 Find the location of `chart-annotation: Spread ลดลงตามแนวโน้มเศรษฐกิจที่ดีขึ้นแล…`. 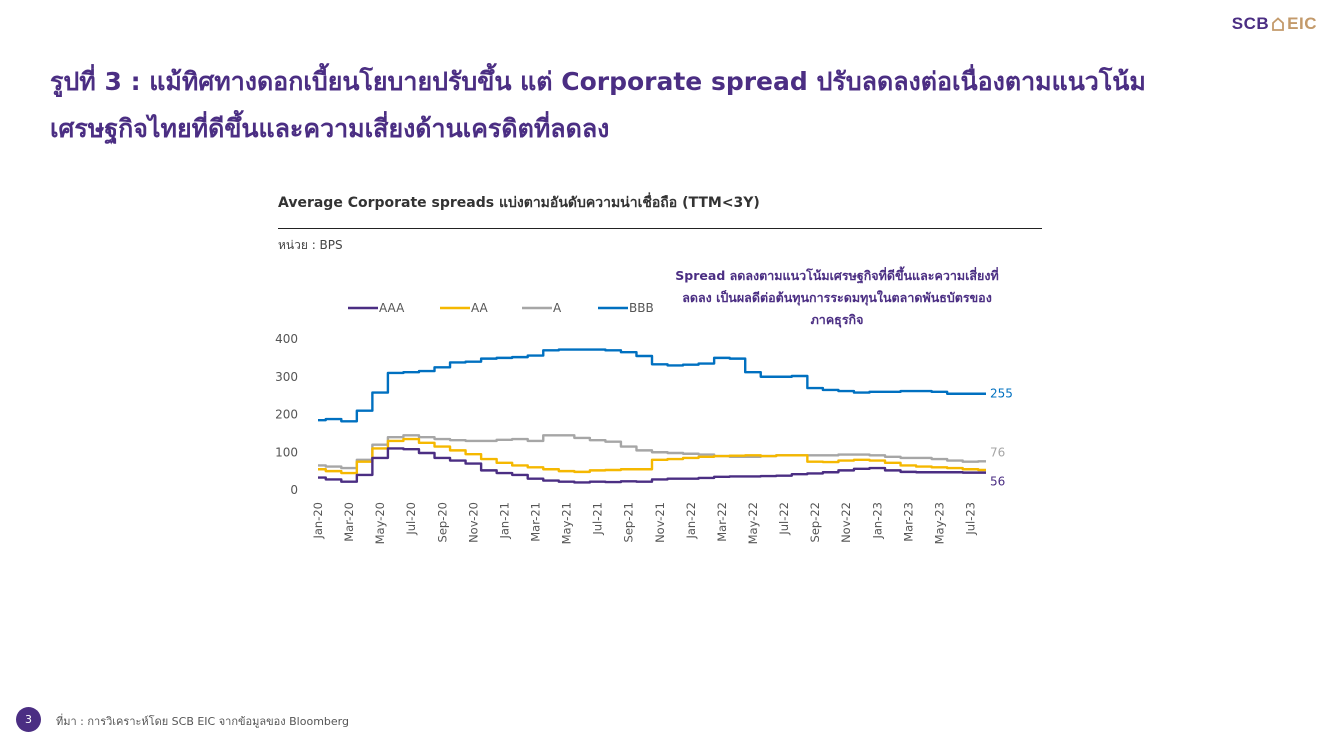

chart-annotation: Spread ลดลงตามแนวโน้มเศรษฐกิจที่ดีขึ้นแล… is located at coordinates (837, 297).